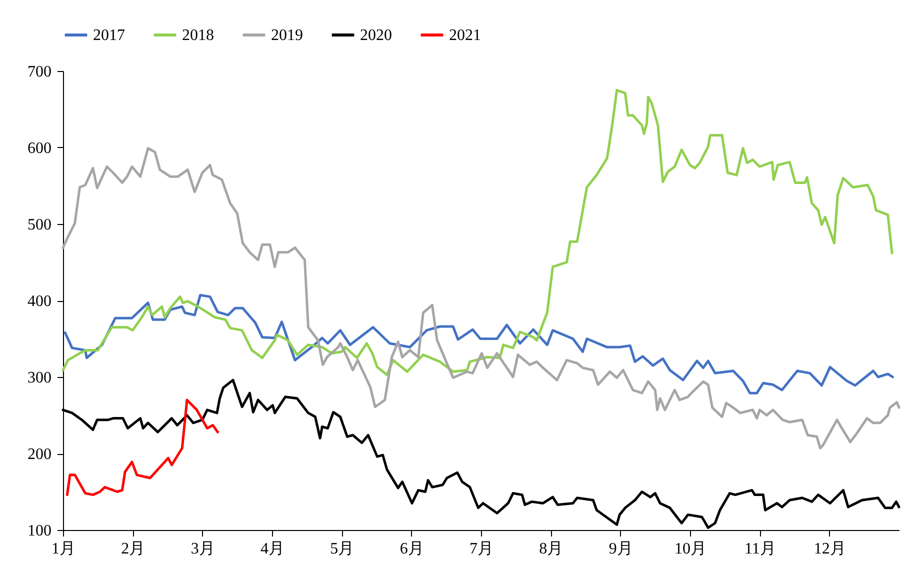  I want to click on x-tick-label: 8月, so click(551, 549).